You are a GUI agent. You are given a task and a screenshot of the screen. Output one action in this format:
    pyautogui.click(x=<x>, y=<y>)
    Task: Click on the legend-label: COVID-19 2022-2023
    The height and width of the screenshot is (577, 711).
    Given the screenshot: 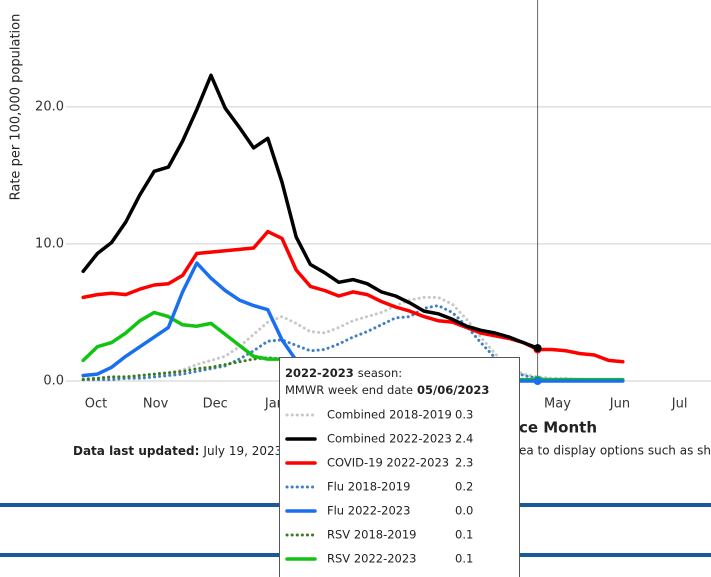 What is the action you would take?
    pyautogui.click(x=388, y=463)
    